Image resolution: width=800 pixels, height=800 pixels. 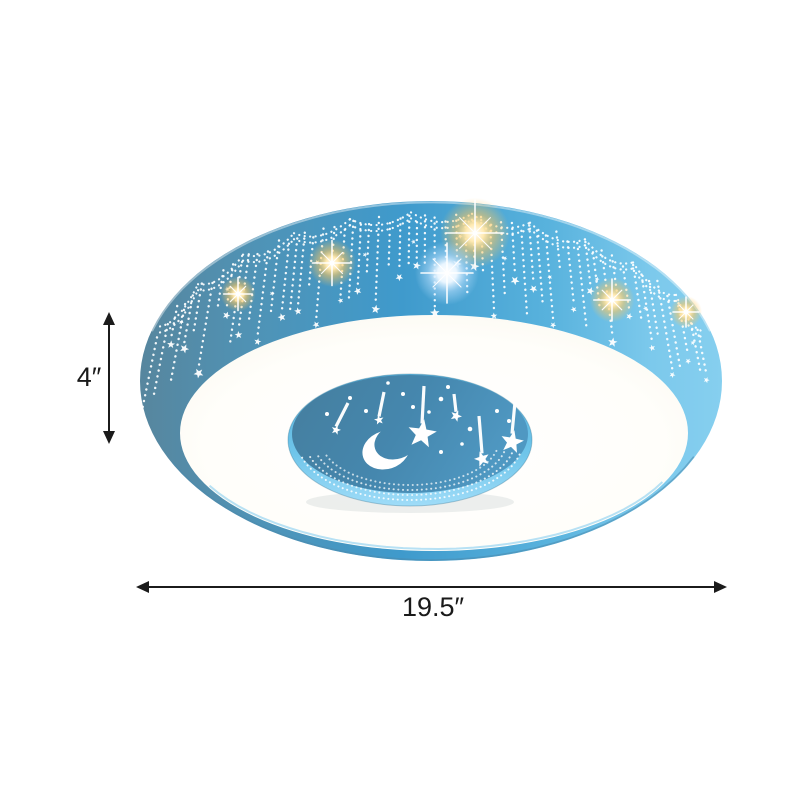 What do you see at coordinates (142, 586) in the screenshot?
I see `arrowhead-left-icon` at bounding box center [142, 586].